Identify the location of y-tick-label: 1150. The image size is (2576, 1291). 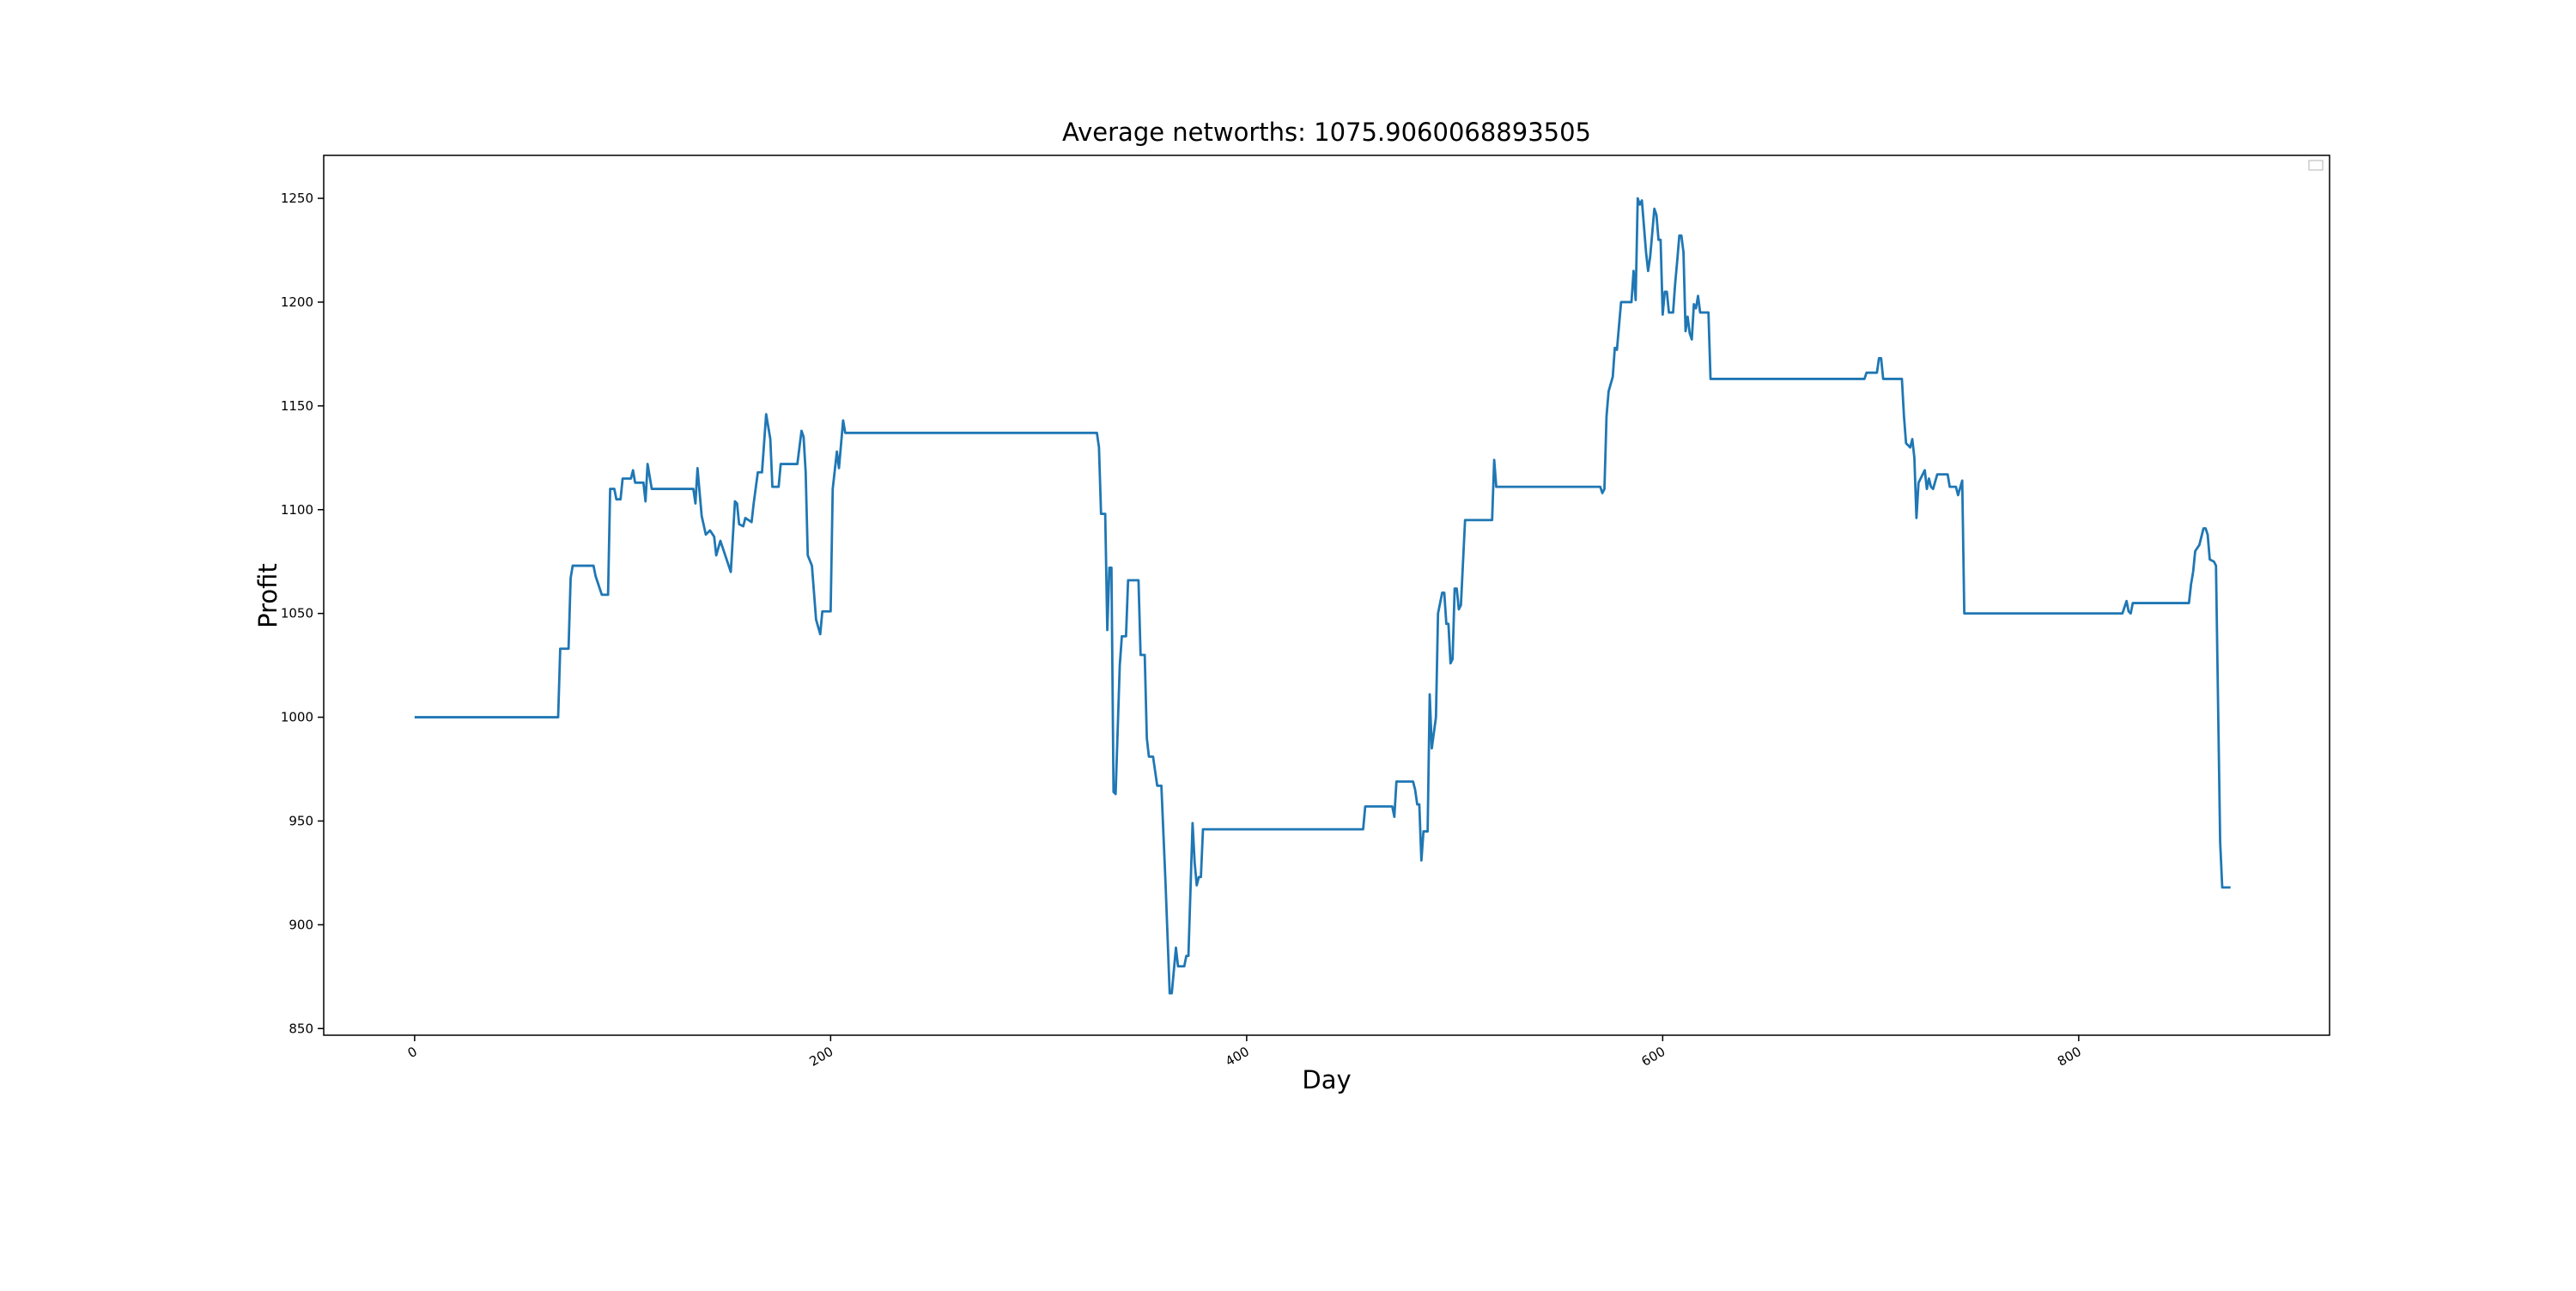
(297, 406).